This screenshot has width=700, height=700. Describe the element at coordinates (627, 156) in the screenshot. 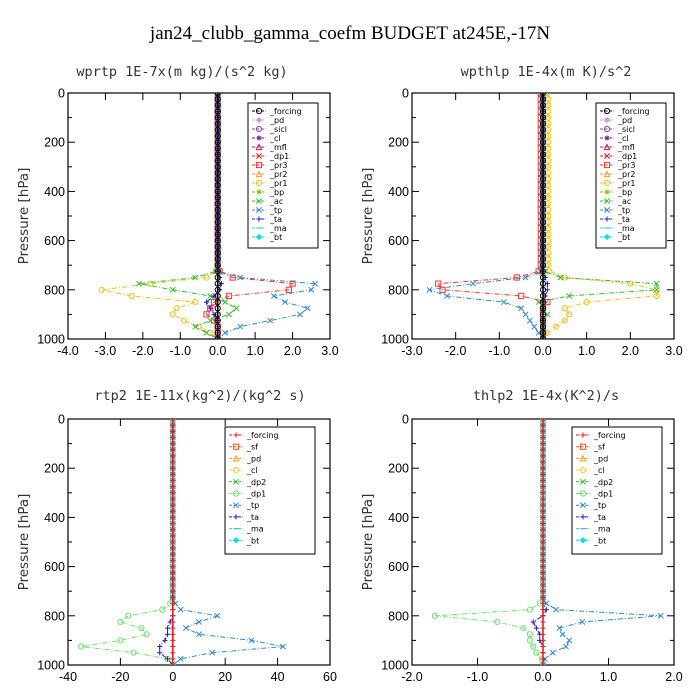

I see `legend-label: _dp1` at that location.